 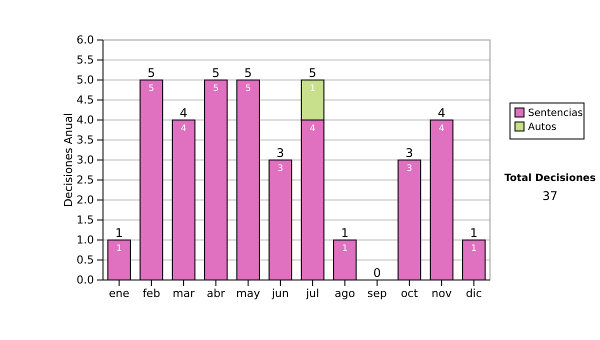 I want to click on x-tick-label: nov, so click(x=442, y=293).